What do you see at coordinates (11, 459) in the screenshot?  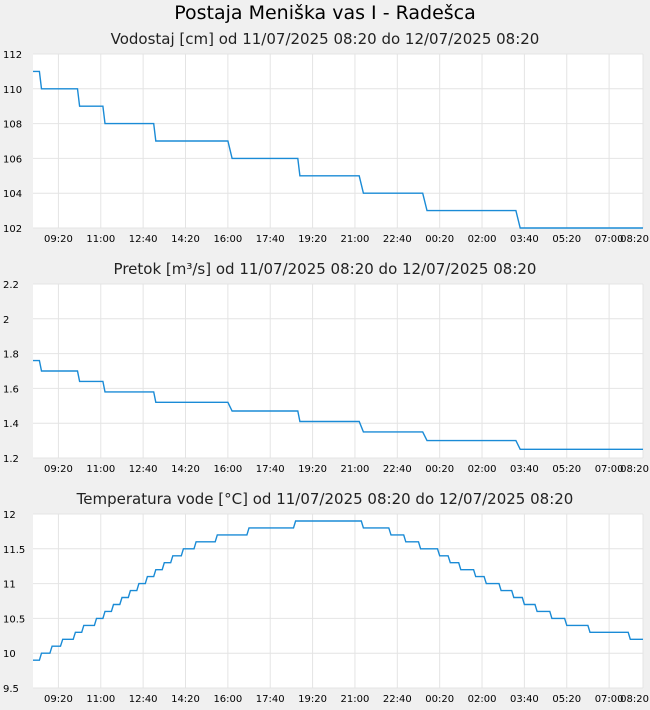 I see `y-tick-label: 1.2` at bounding box center [11, 459].